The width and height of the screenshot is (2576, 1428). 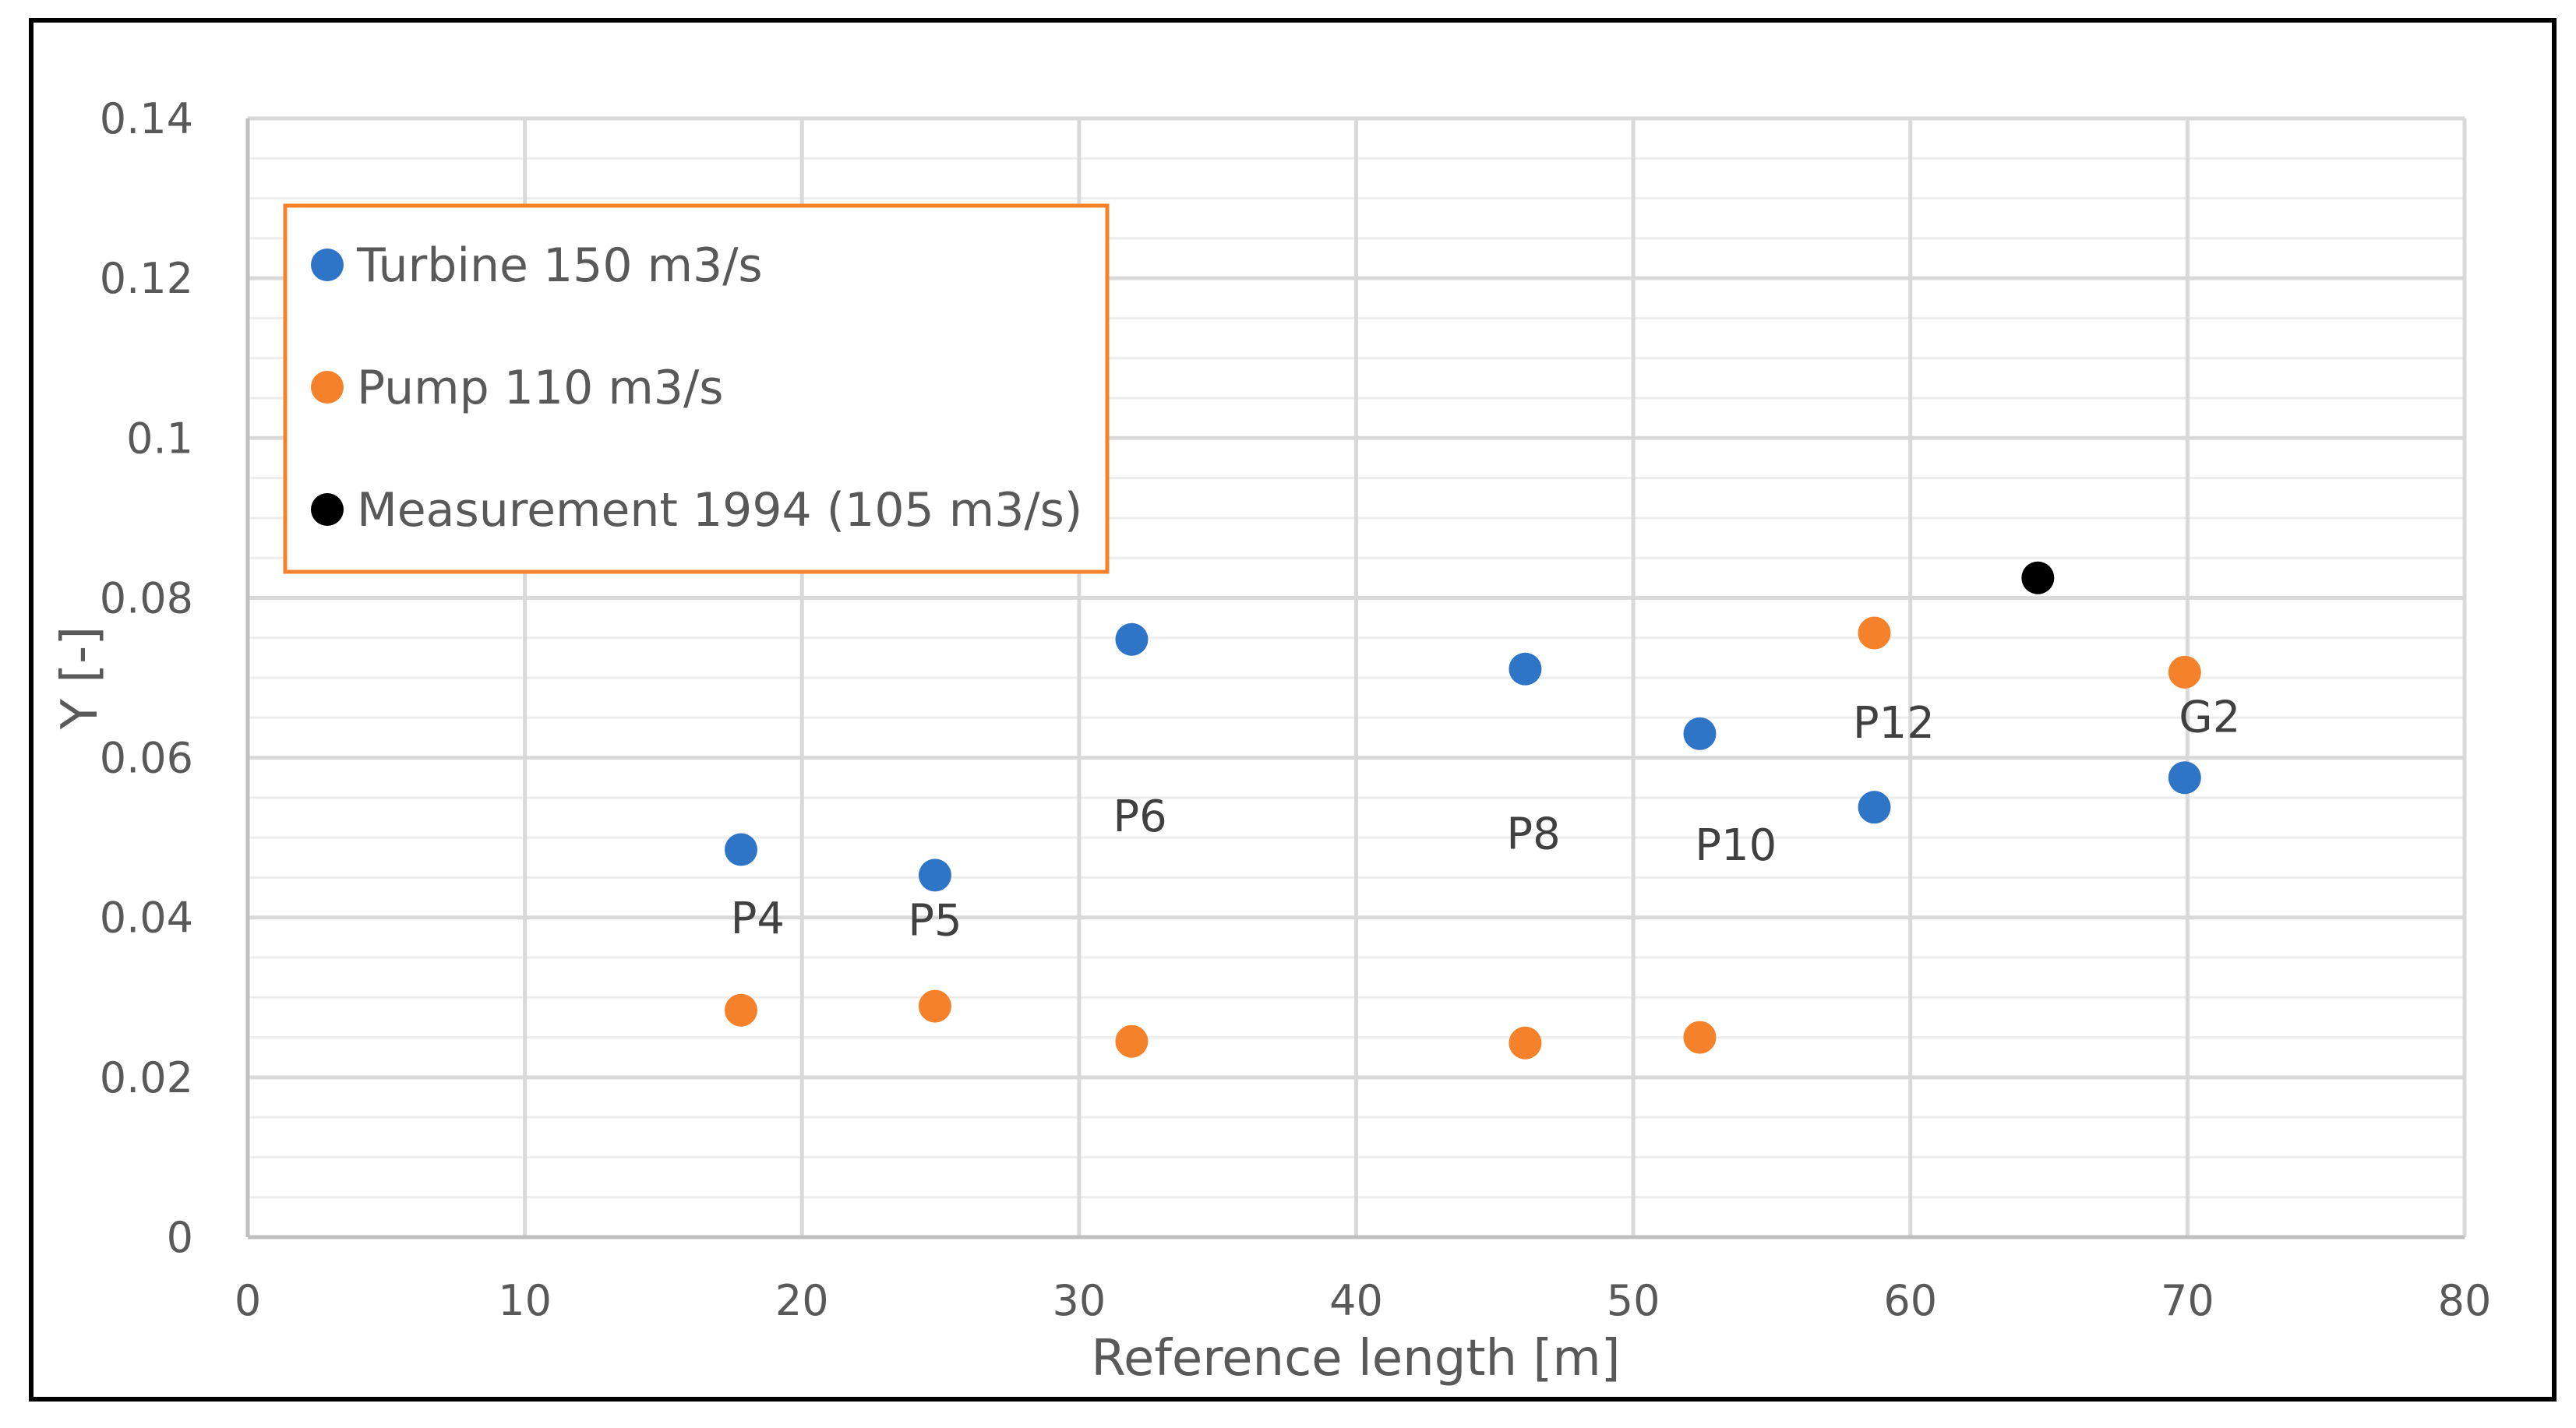 What do you see at coordinates (327, 387) in the screenshot?
I see `legend-marker-pump-110-m3-s` at bounding box center [327, 387].